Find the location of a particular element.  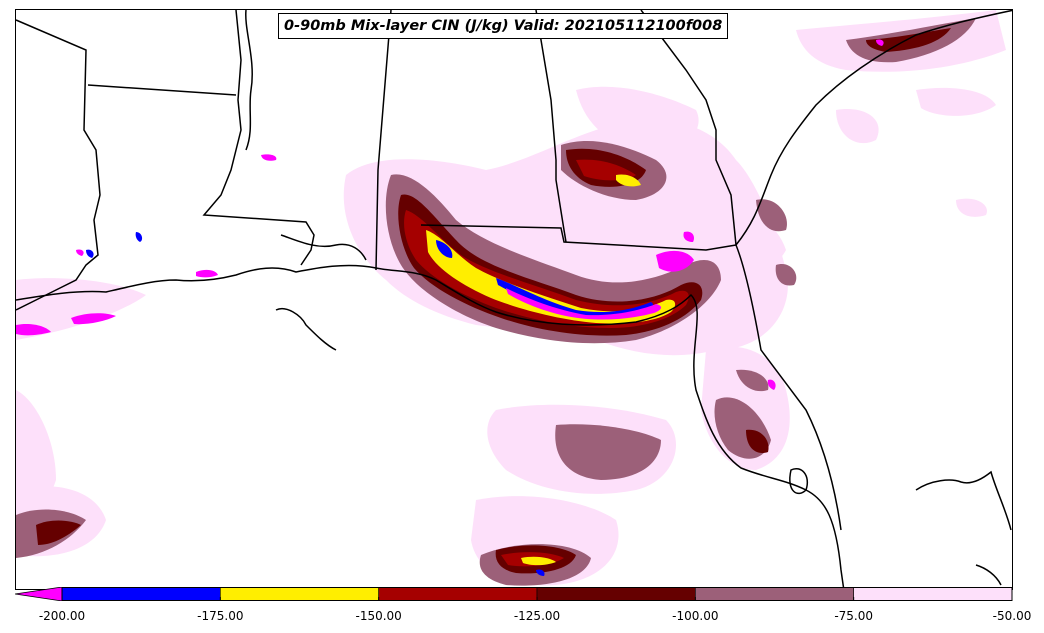

colorbar-segments is located at coordinates (537, 594).